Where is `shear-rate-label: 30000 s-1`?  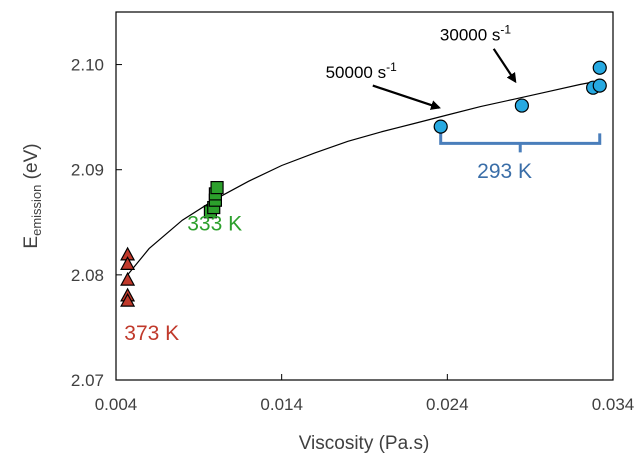 shear-rate-label: 30000 s-1 is located at coordinates (475, 33).